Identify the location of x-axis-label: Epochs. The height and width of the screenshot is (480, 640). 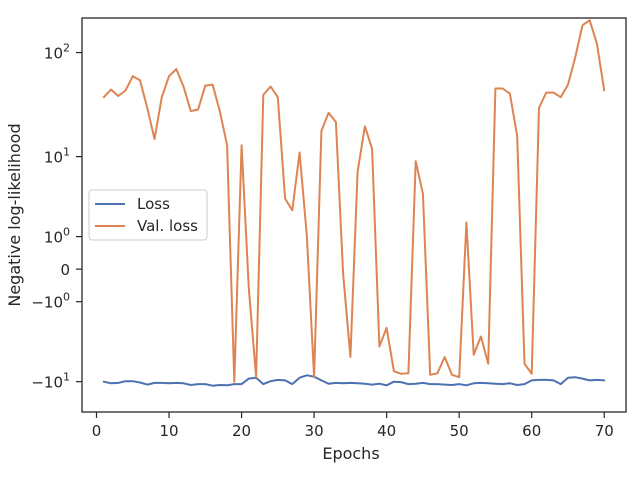
(350, 453).